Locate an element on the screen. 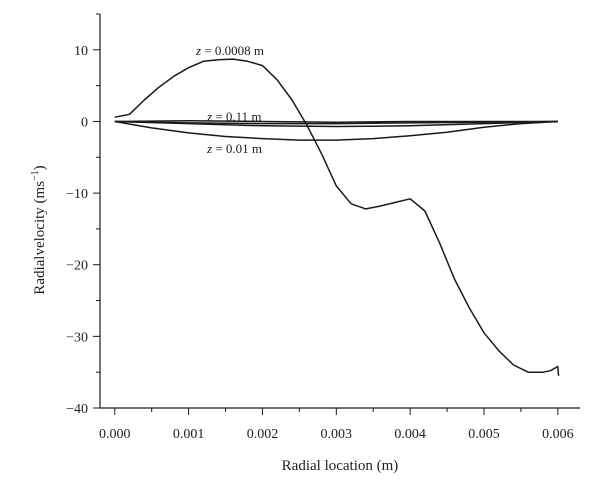 Image resolution: width=600 pixels, height=496 pixels. x-tick-label: 0.006 is located at coordinates (558, 434).